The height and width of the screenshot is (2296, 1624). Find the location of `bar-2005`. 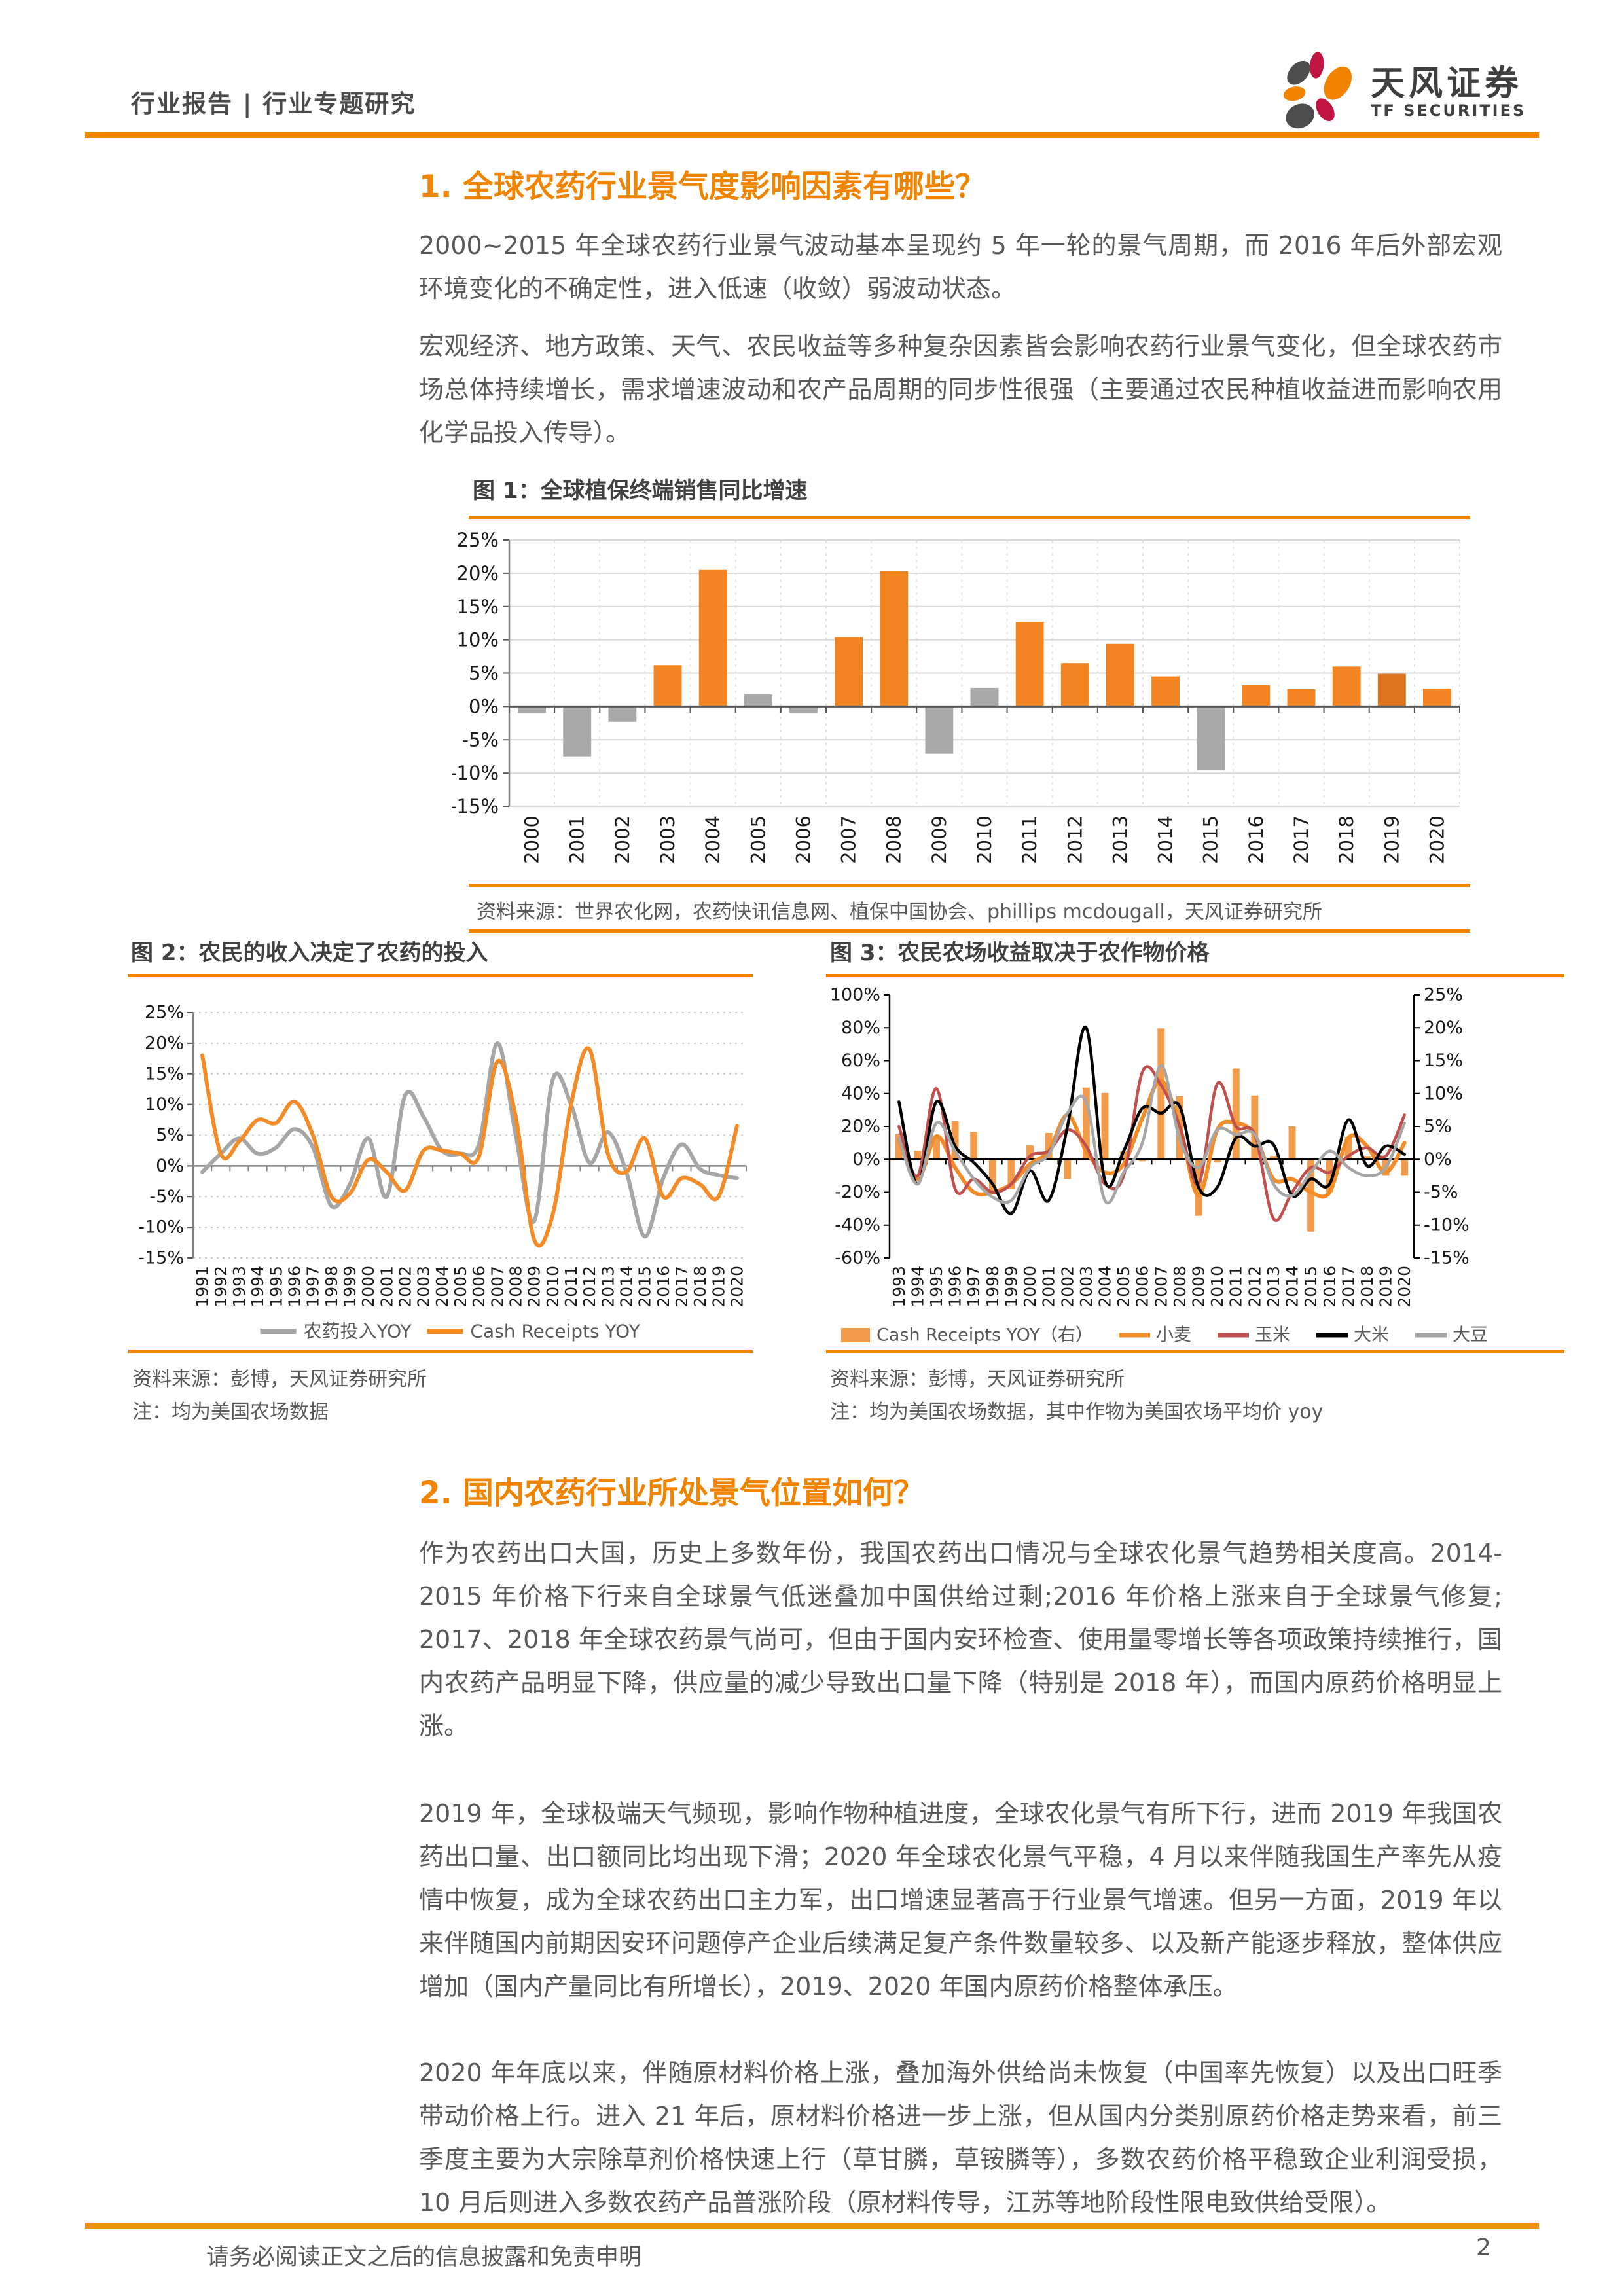

bar-2005 is located at coordinates (758, 700).